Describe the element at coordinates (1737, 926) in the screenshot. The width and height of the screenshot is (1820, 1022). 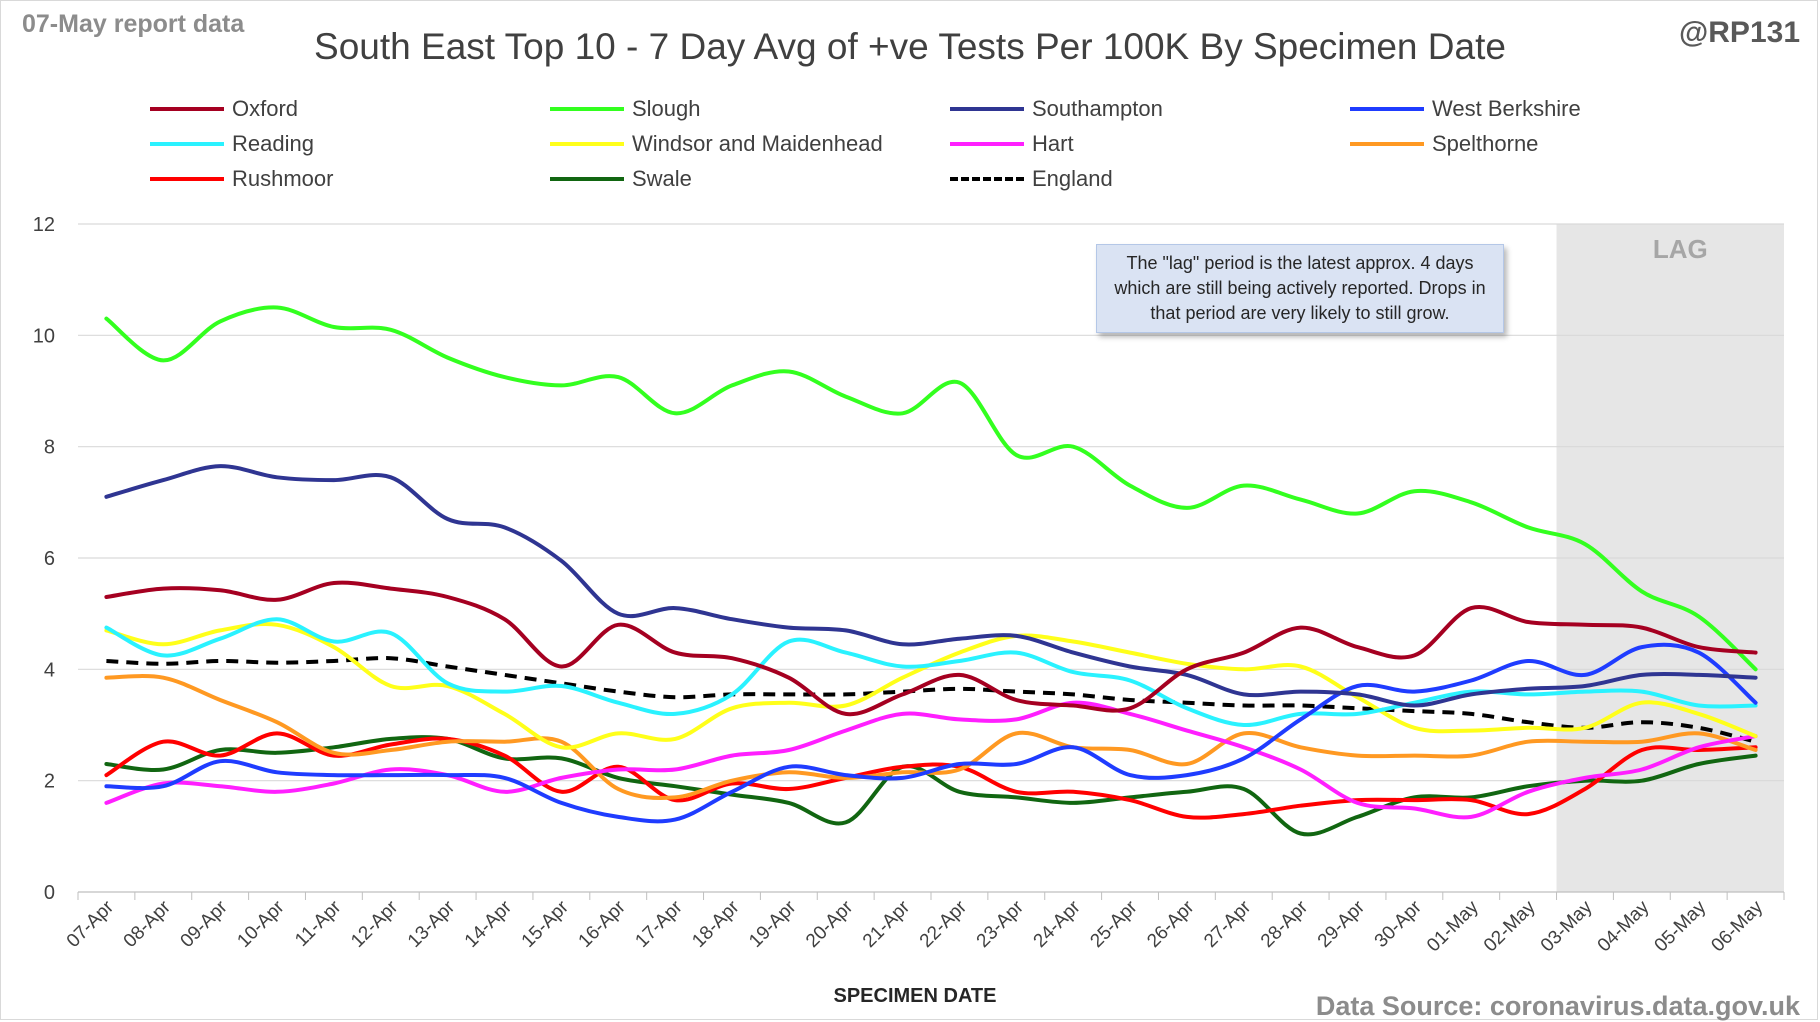
I see `x-tick-label: 06-May` at that location.